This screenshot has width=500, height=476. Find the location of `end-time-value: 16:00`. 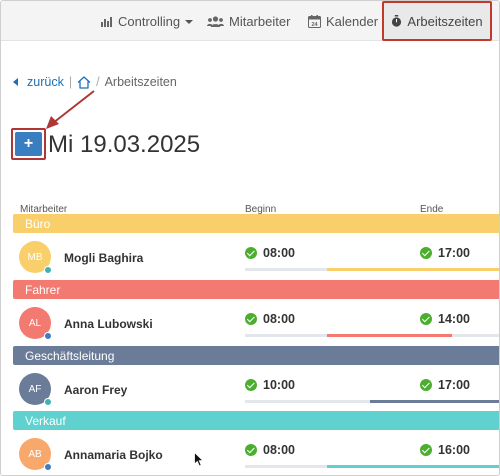

end-time-value: 16:00 is located at coordinates (454, 450).